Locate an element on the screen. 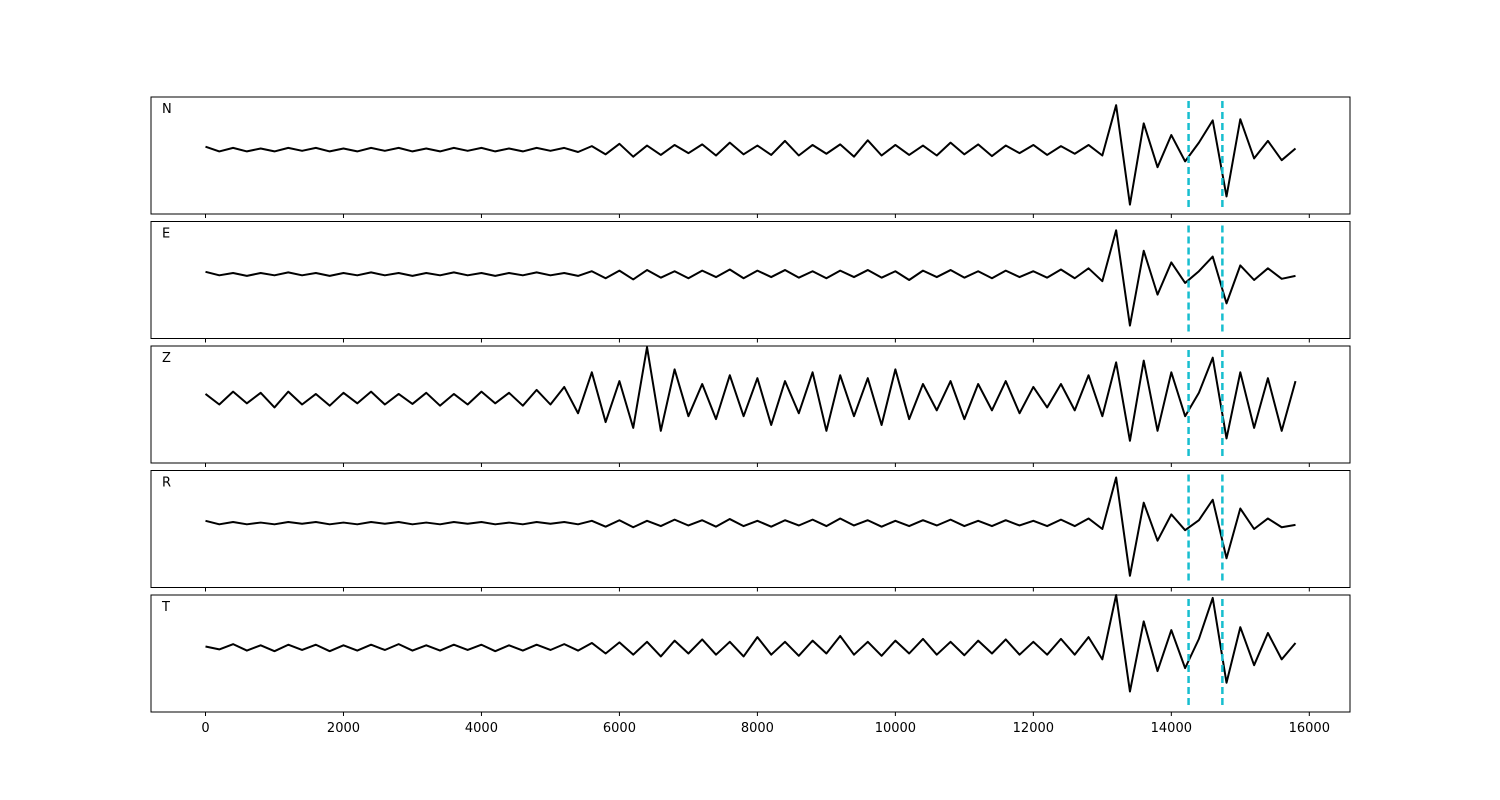  x-tick-label: 12000 is located at coordinates (1033, 728).